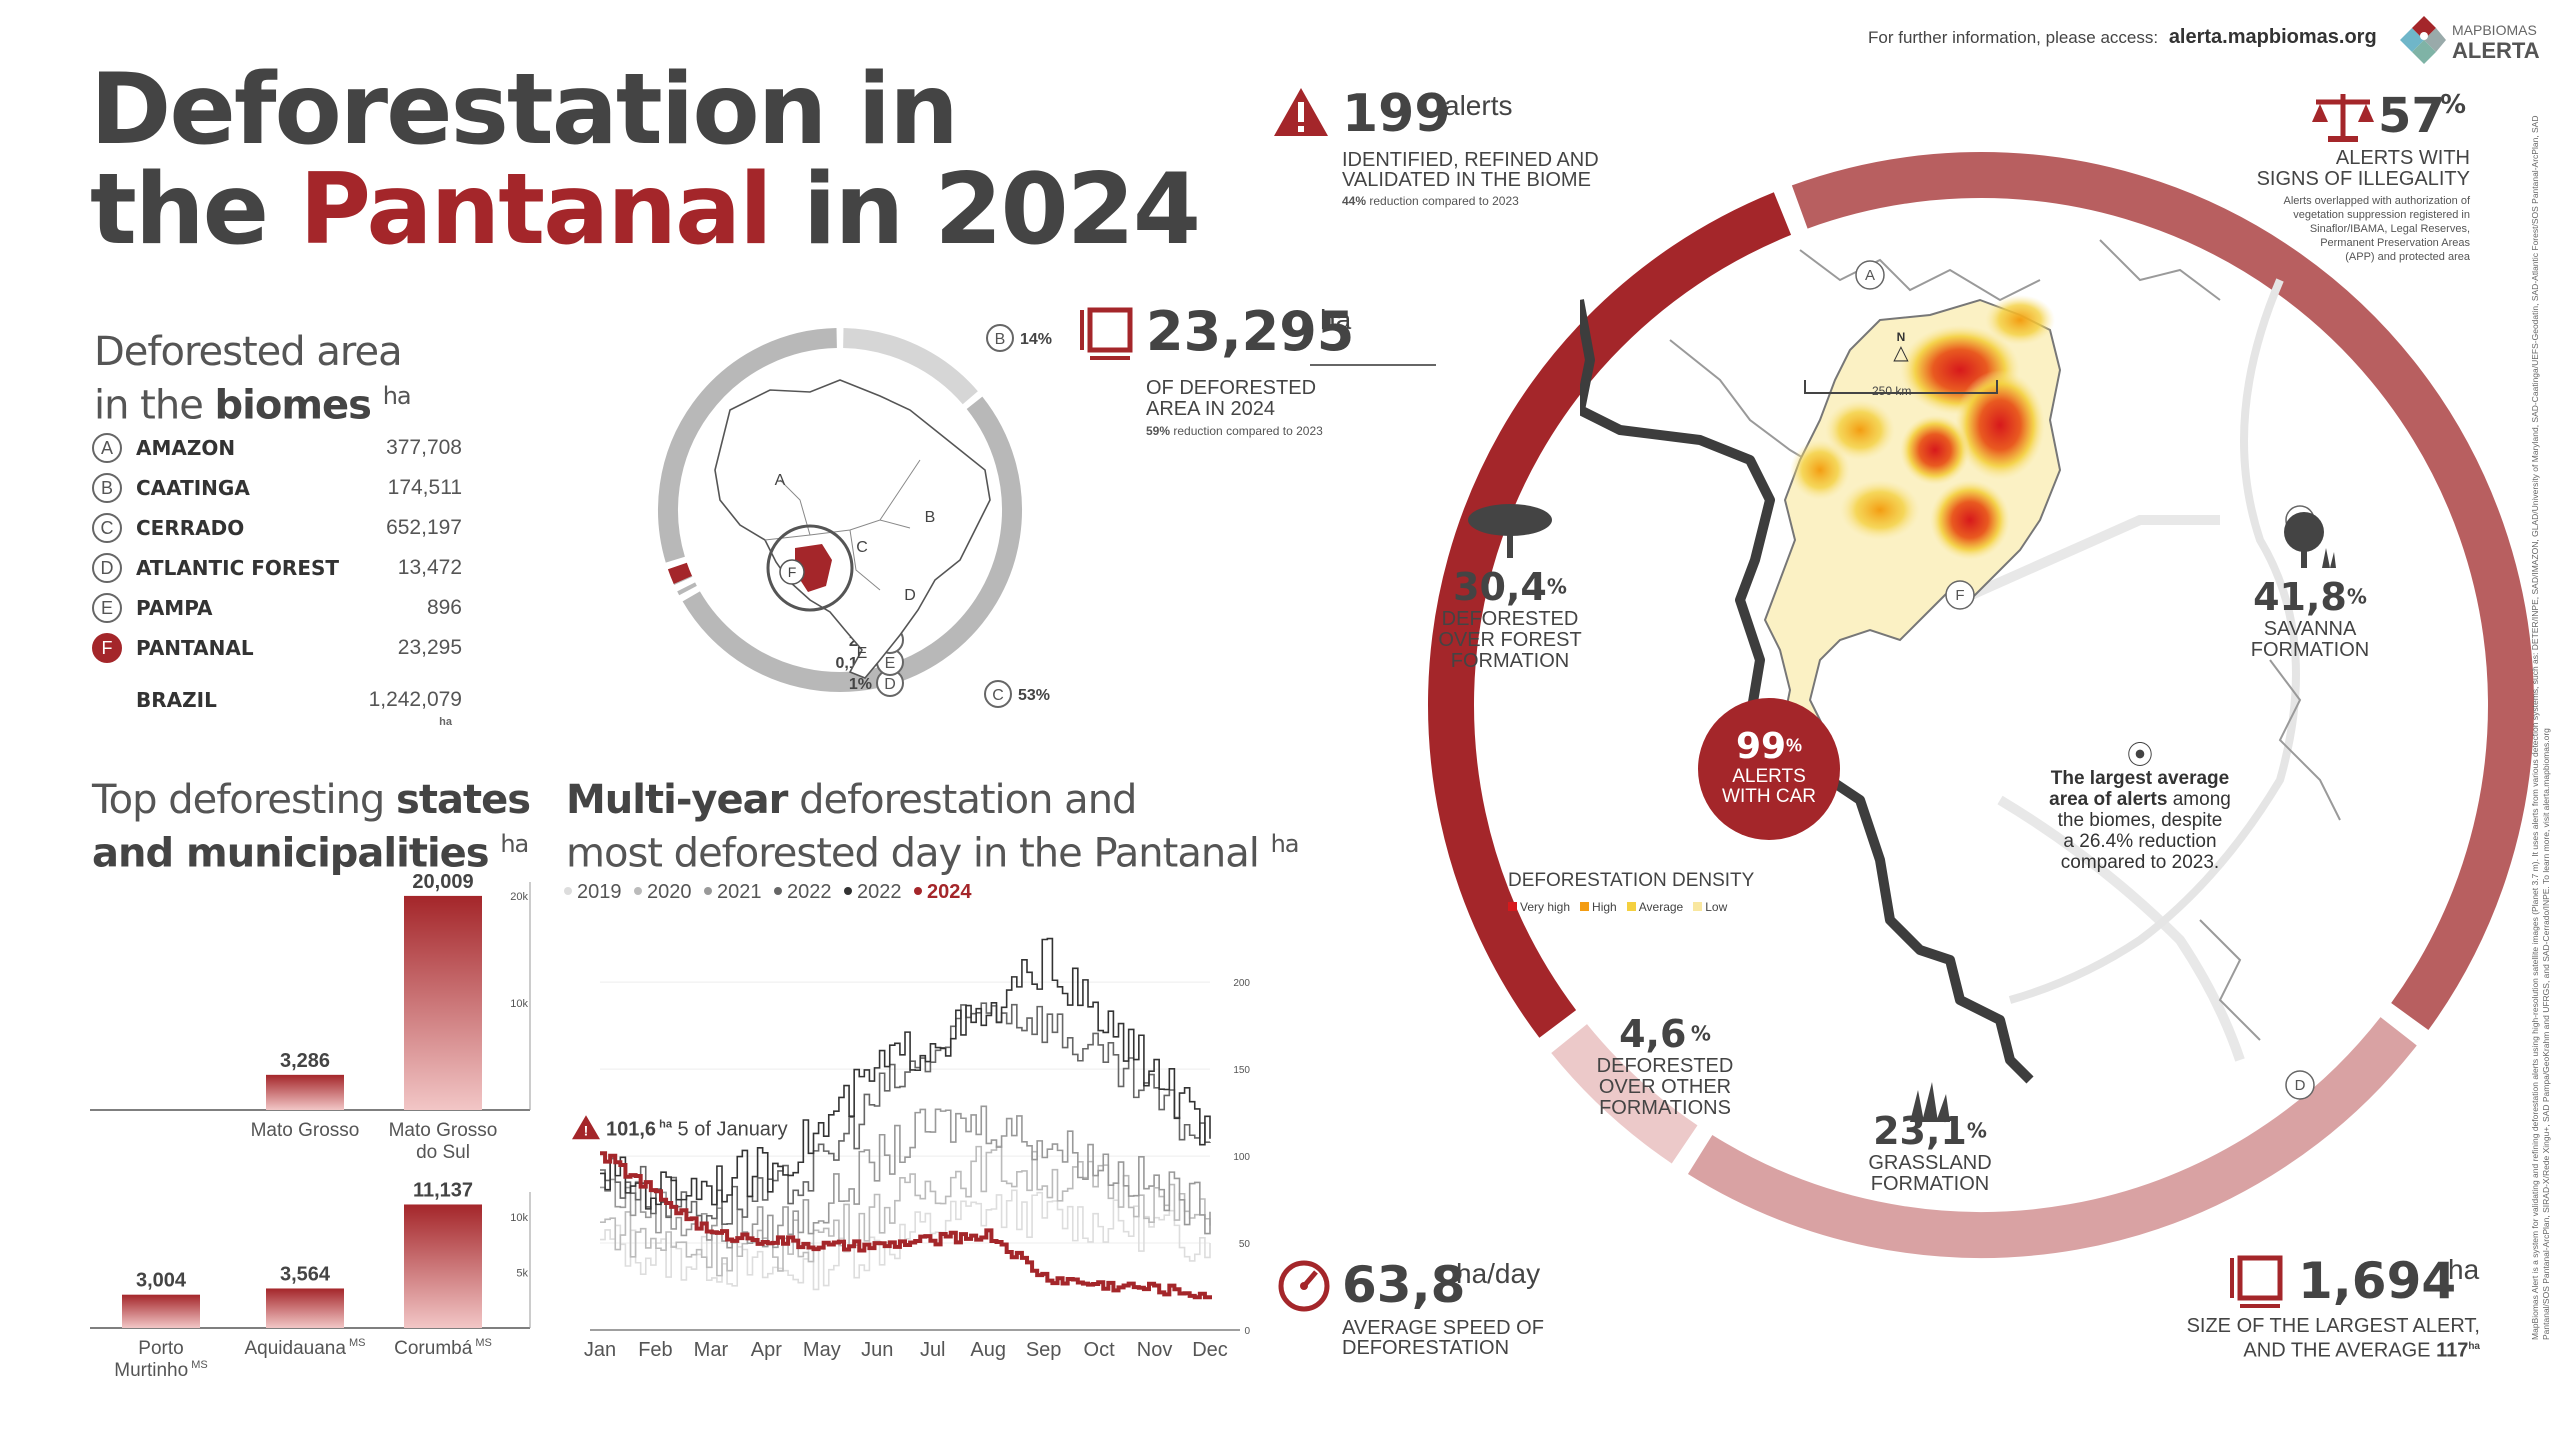 This screenshot has height=1438, width=2560. I want to click on line-xtick: Nov, so click(1155, 1350).